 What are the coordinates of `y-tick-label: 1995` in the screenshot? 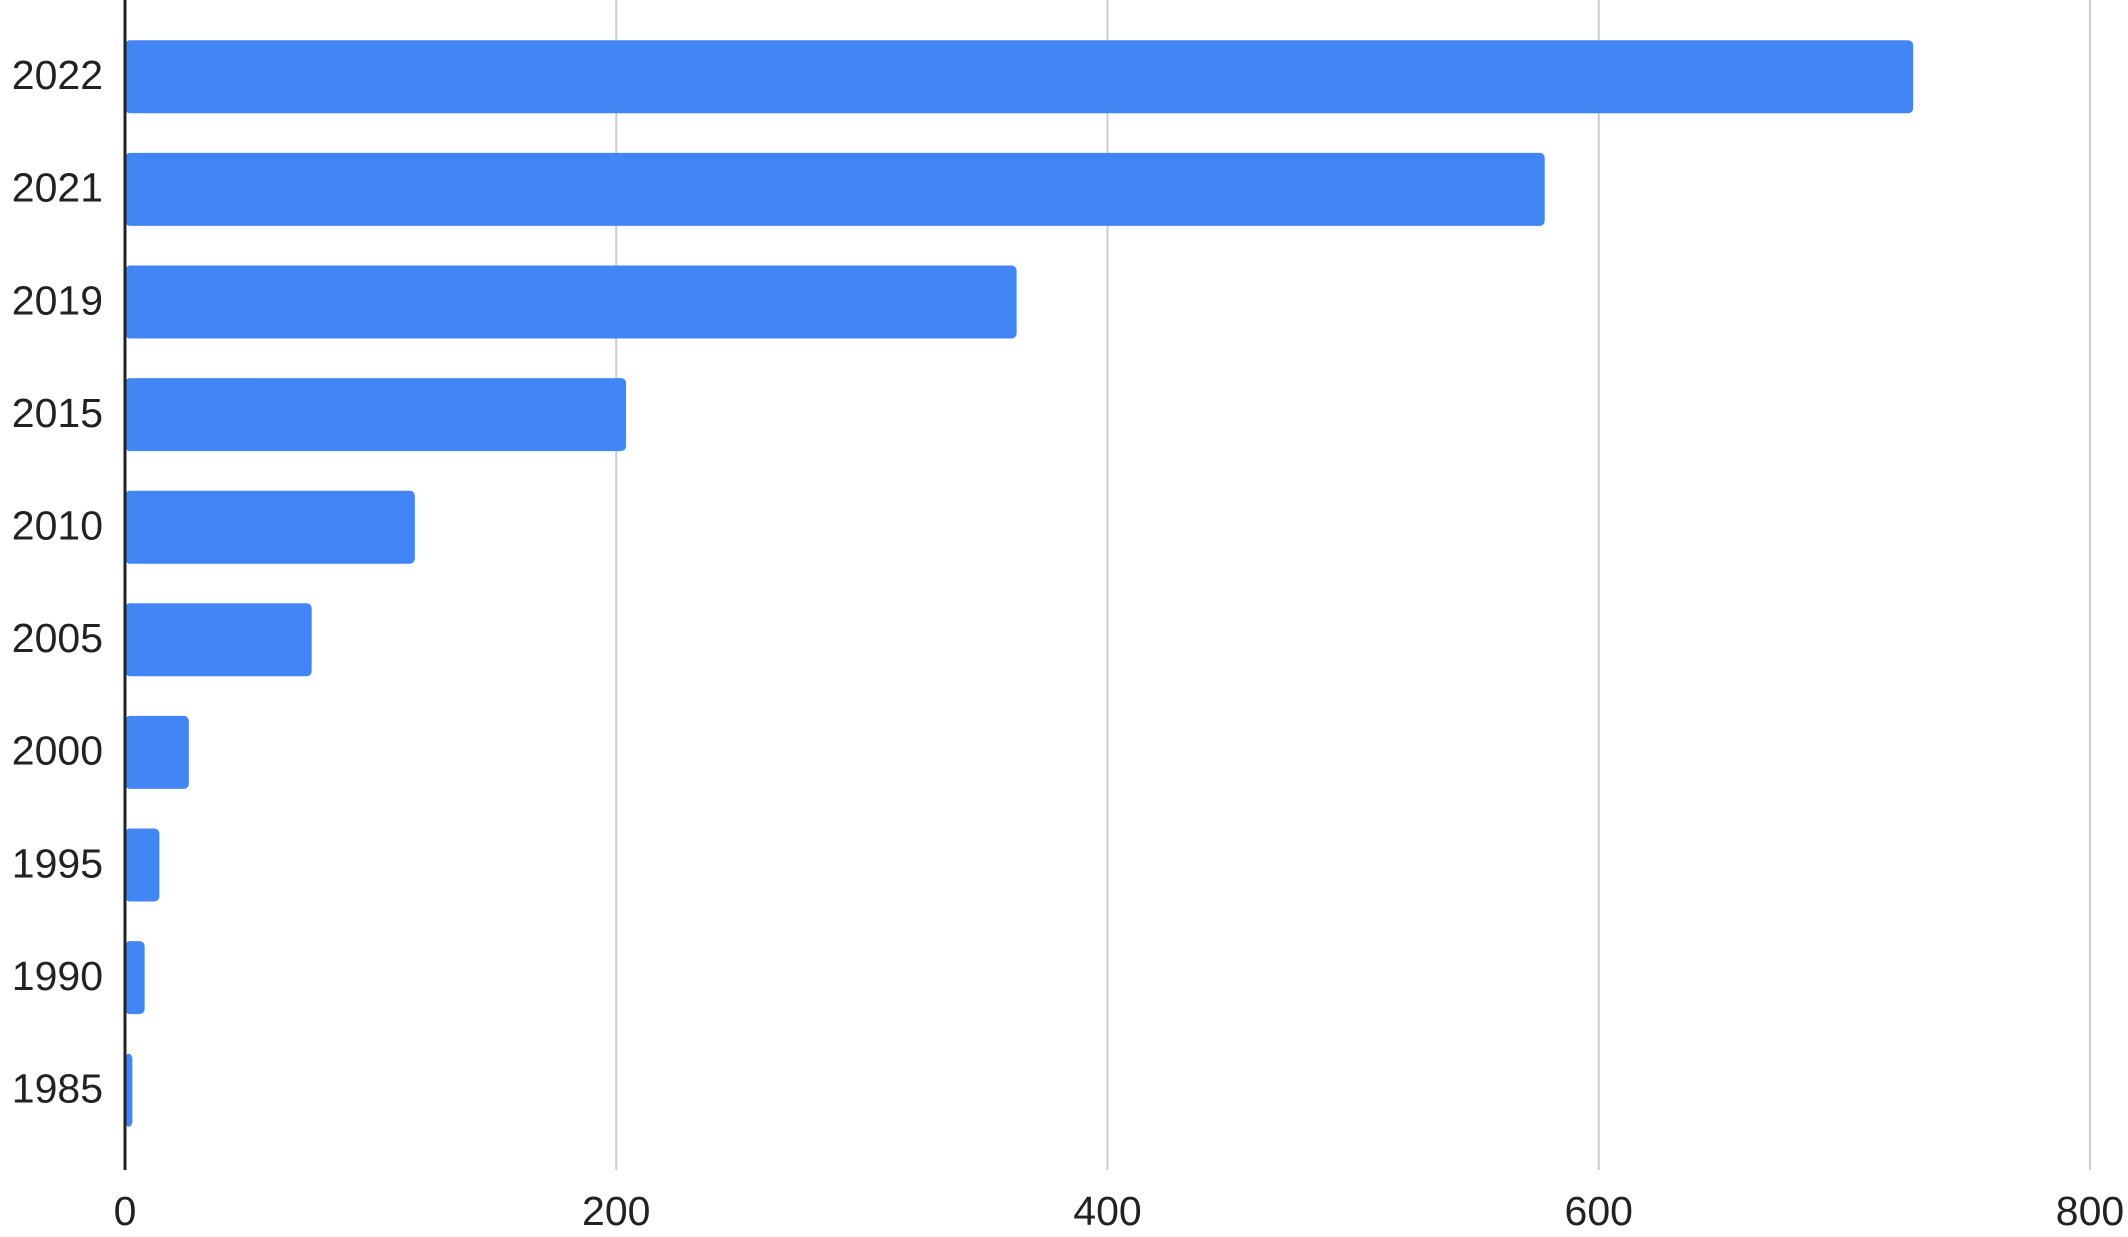 It's located at (57, 863).